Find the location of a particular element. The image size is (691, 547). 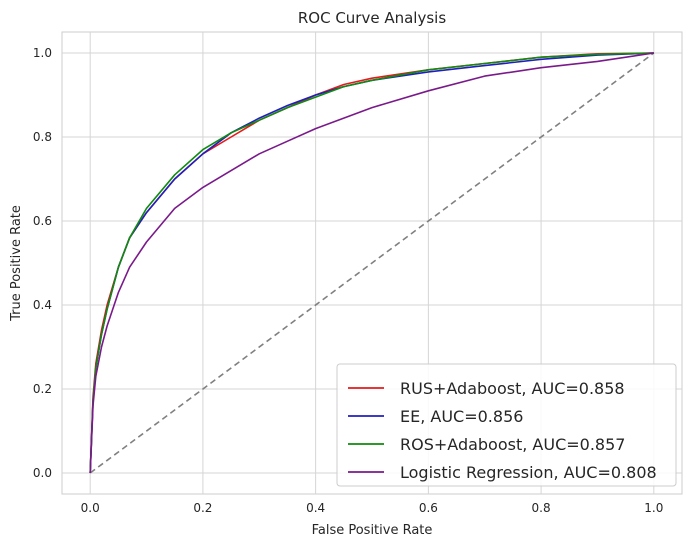

x-tick-label: 0.0 is located at coordinates (90, 508).